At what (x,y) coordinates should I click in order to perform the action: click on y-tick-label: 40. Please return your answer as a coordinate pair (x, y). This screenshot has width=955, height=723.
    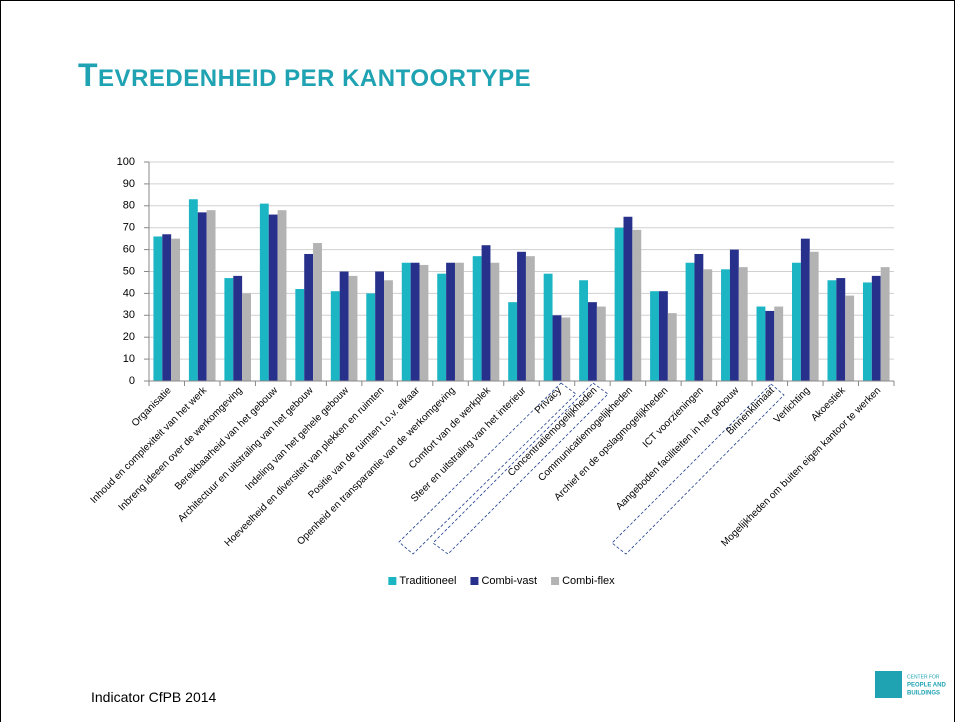
    Looking at the image, I should click on (129, 293).